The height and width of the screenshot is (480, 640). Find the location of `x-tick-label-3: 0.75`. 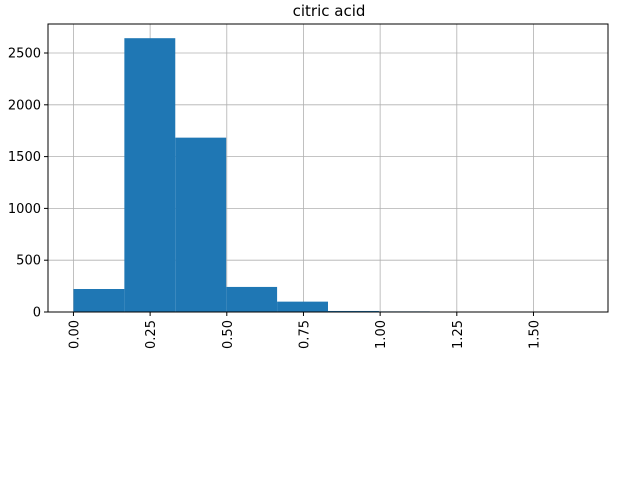

x-tick-label-3: 0.75 is located at coordinates (304, 334).